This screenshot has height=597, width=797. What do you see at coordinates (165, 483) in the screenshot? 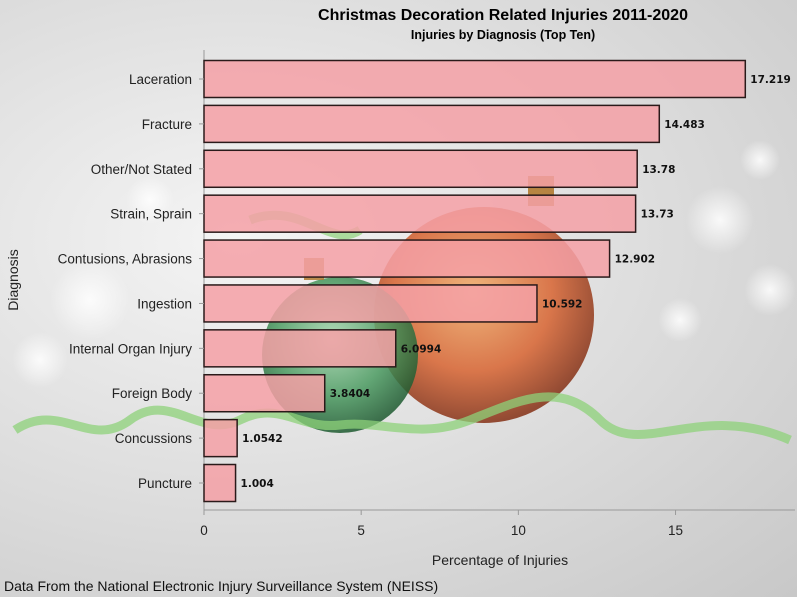
I see `category-label: Puncture` at bounding box center [165, 483].